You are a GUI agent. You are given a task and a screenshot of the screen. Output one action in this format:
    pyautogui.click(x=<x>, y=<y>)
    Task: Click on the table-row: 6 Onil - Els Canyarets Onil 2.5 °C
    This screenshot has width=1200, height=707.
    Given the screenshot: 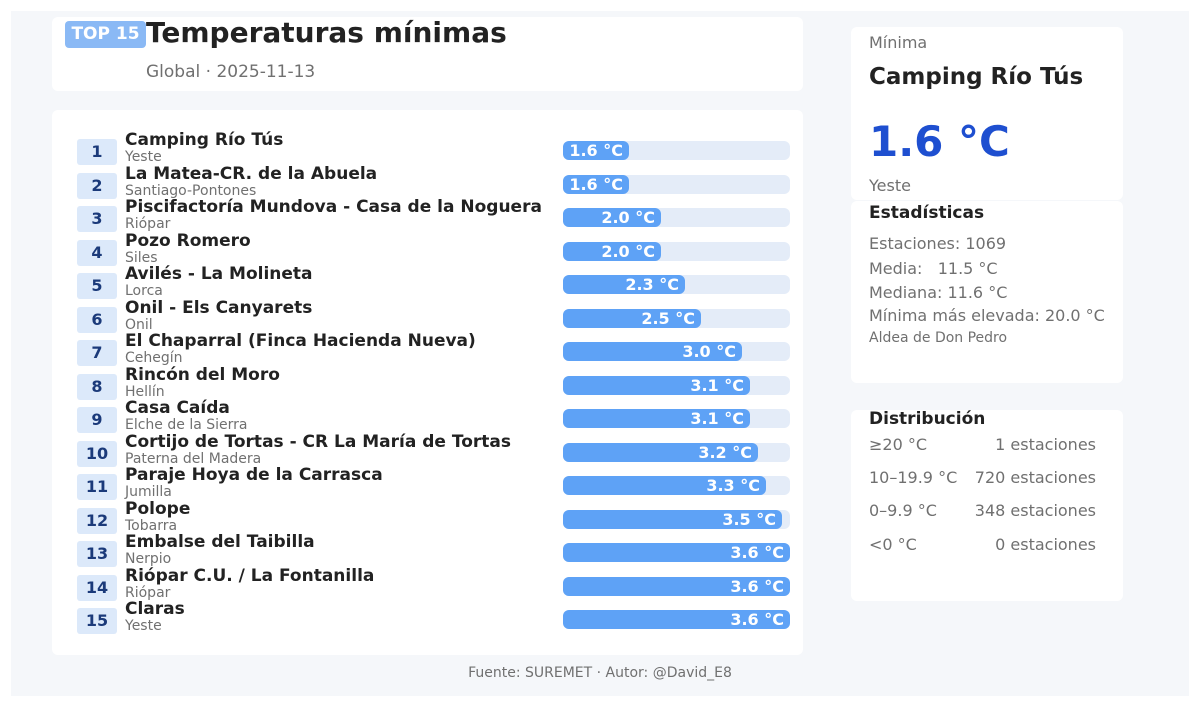 What is the action you would take?
    pyautogui.click(x=427, y=318)
    